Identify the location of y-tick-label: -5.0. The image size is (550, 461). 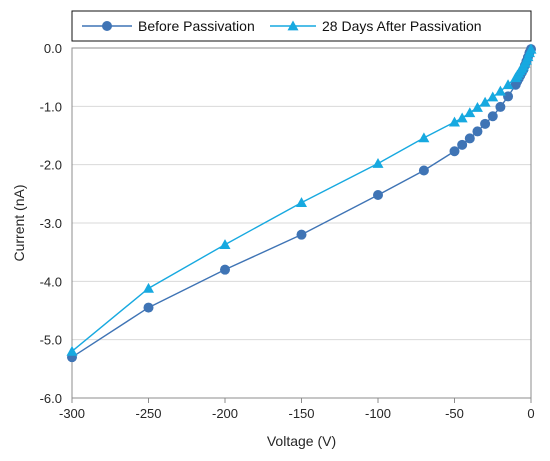
(51, 340).